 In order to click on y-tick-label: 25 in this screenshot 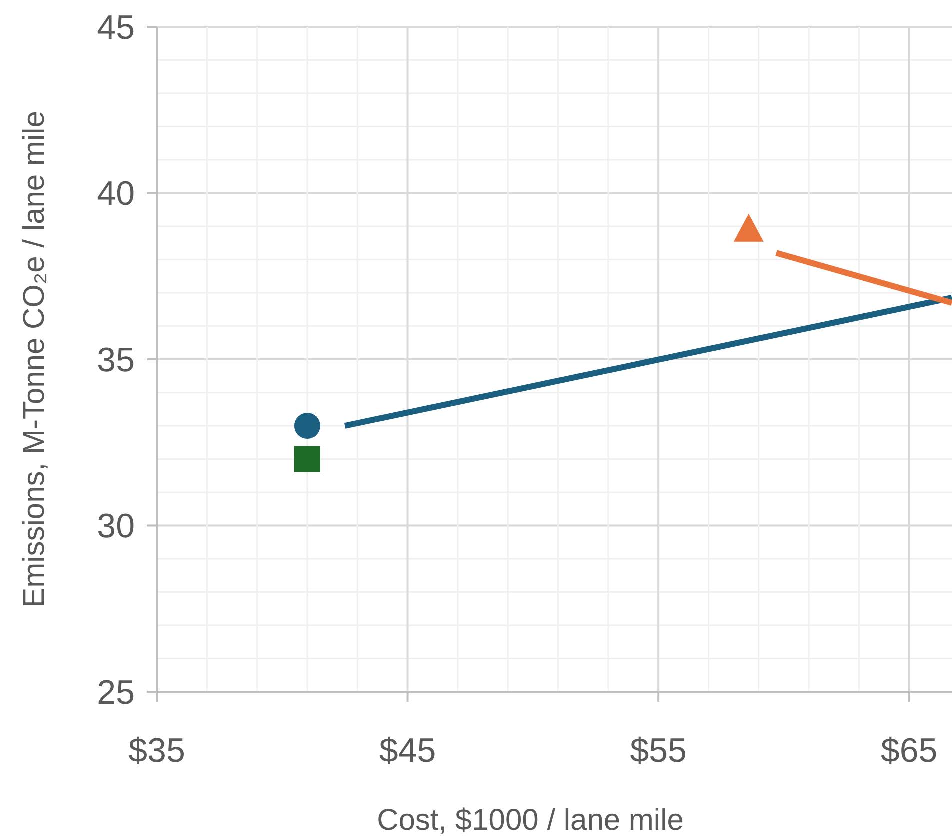, I will do `click(116, 693)`.